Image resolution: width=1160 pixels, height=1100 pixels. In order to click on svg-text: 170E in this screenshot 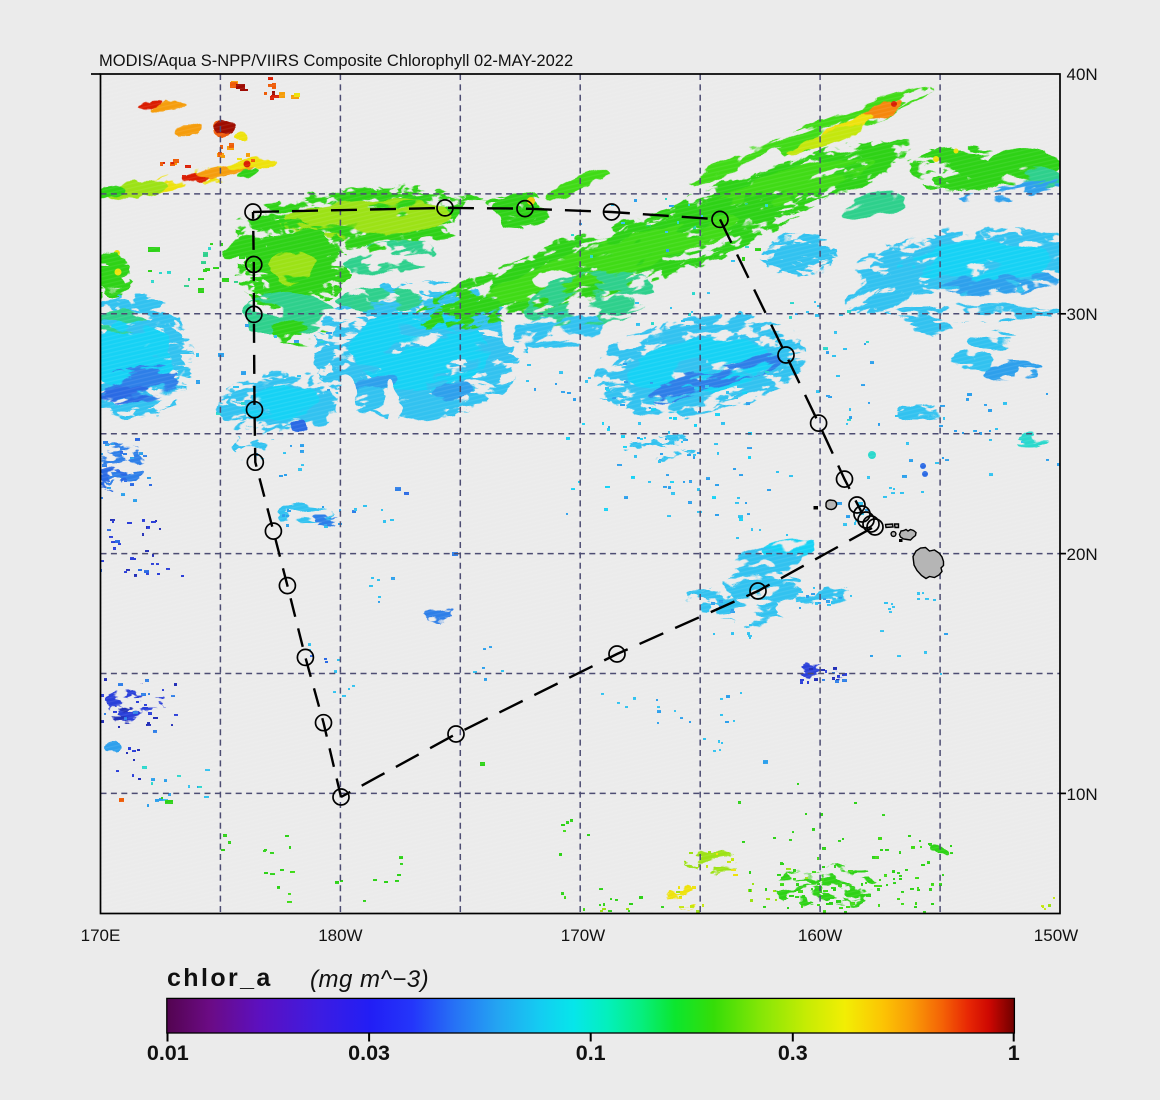, I will do `click(101, 935)`.